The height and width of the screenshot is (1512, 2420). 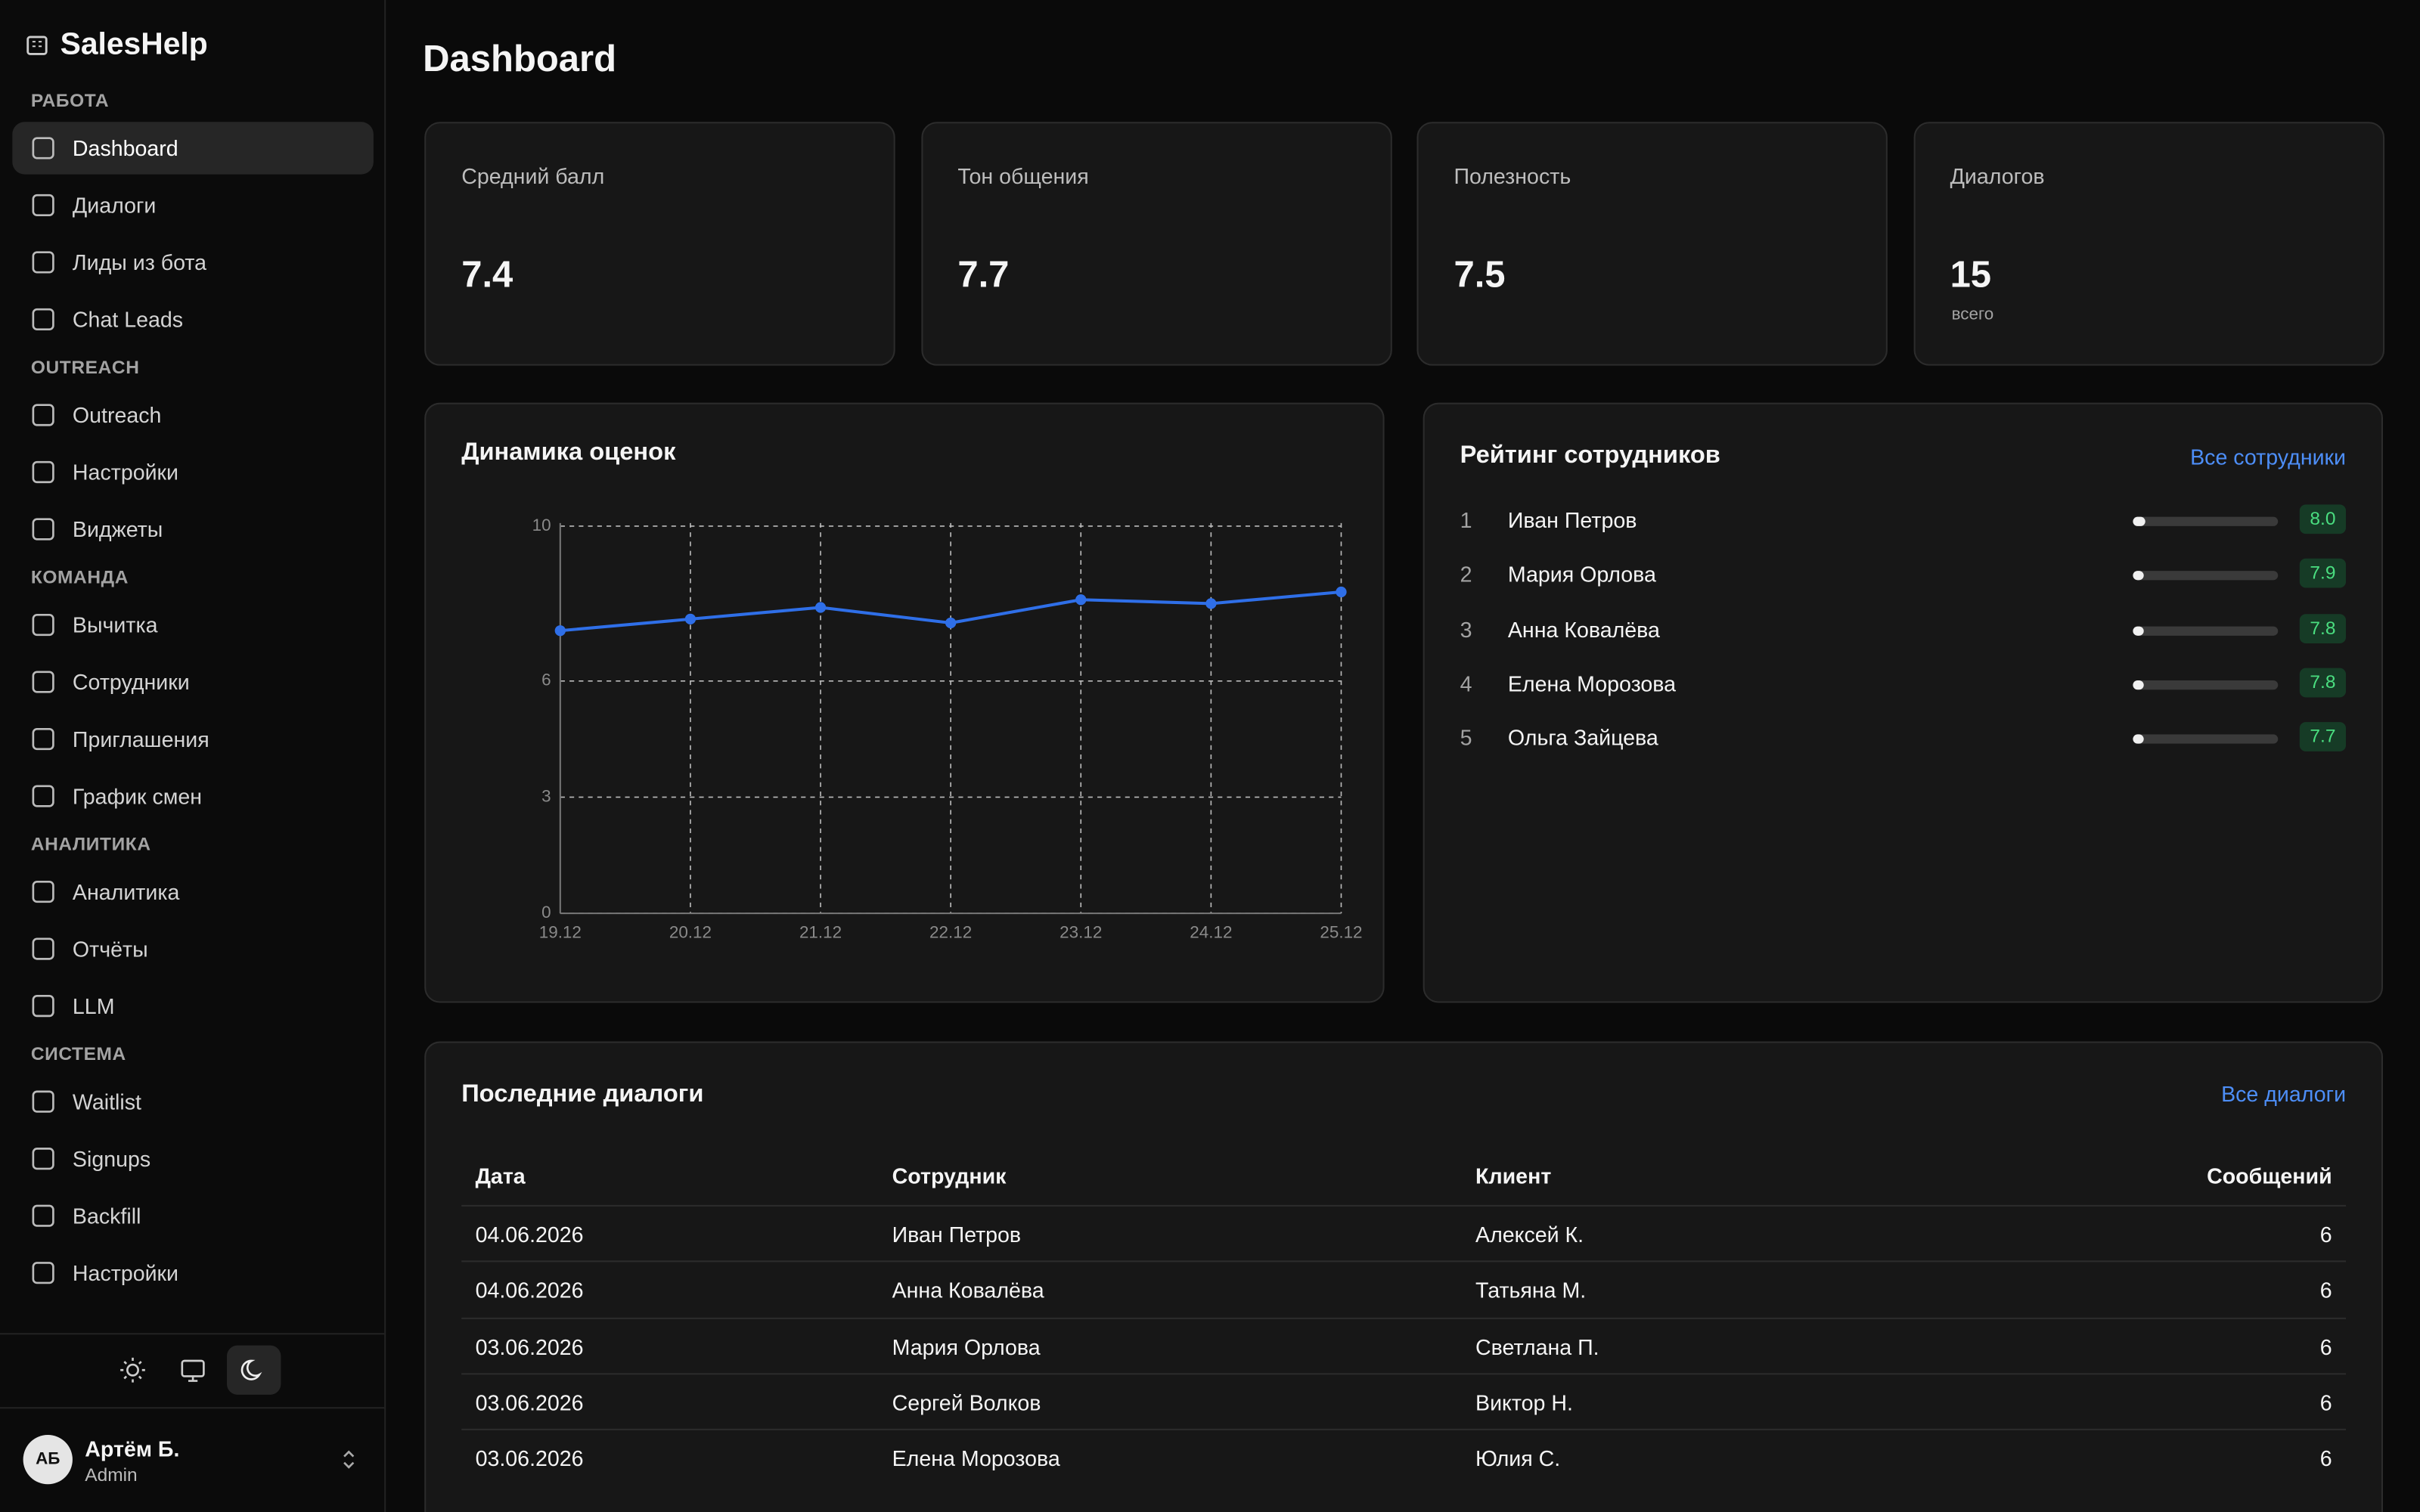 I want to click on cell: 03.06.2026, so click(x=529, y=1402).